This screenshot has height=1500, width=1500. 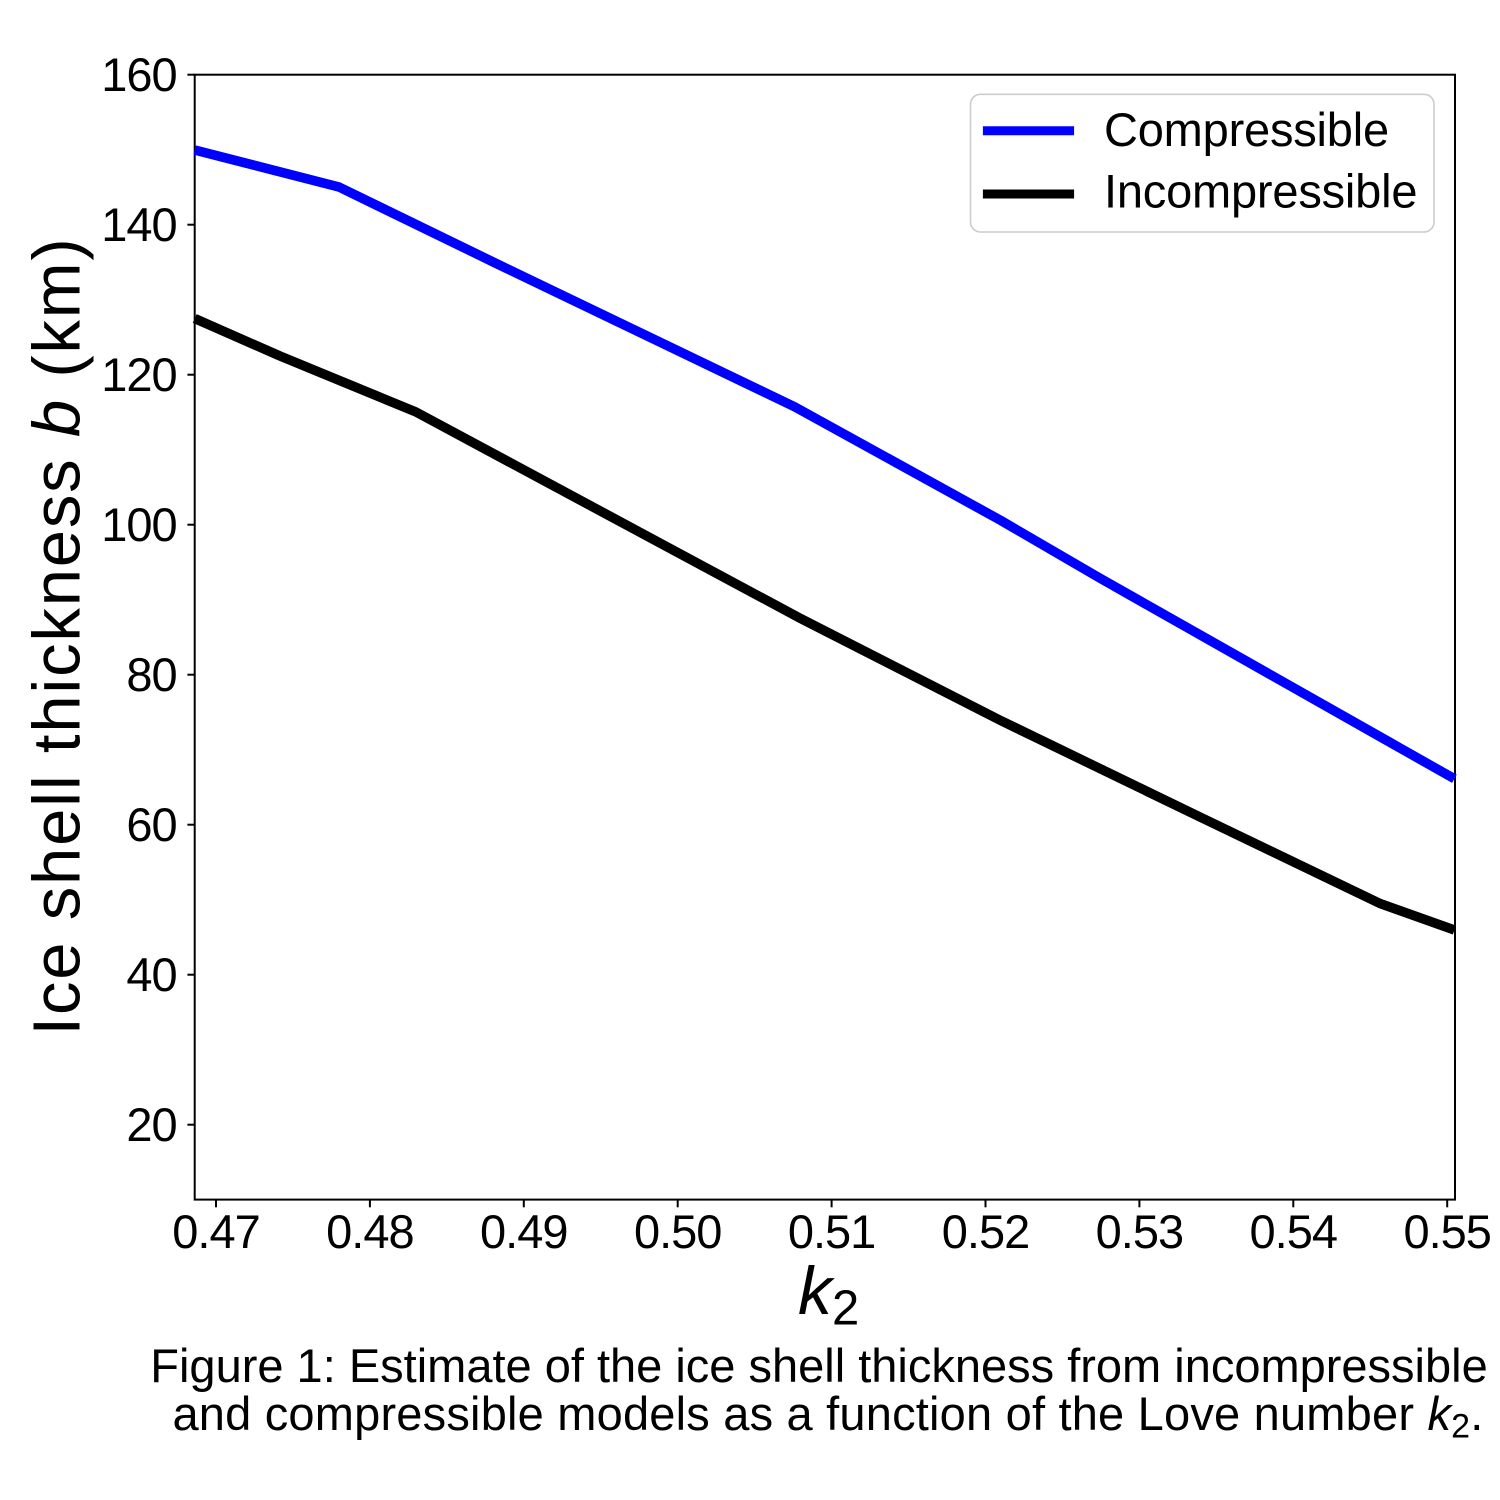 What do you see at coordinates (151, 1124) in the screenshot?
I see `svg-text: 20` at bounding box center [151, 1124].